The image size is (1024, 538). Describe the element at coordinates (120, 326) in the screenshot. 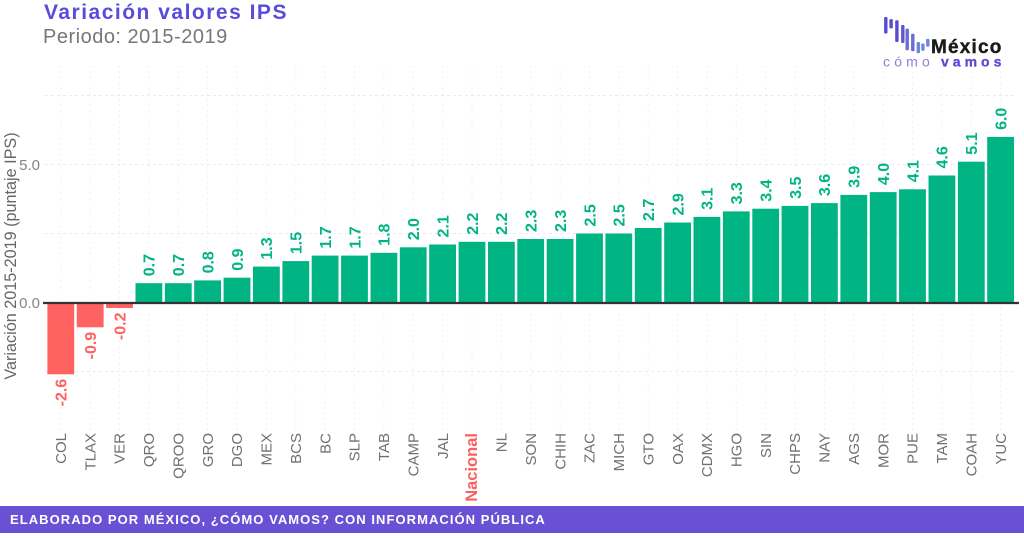

I see `svg-text: -0.2` at that location.